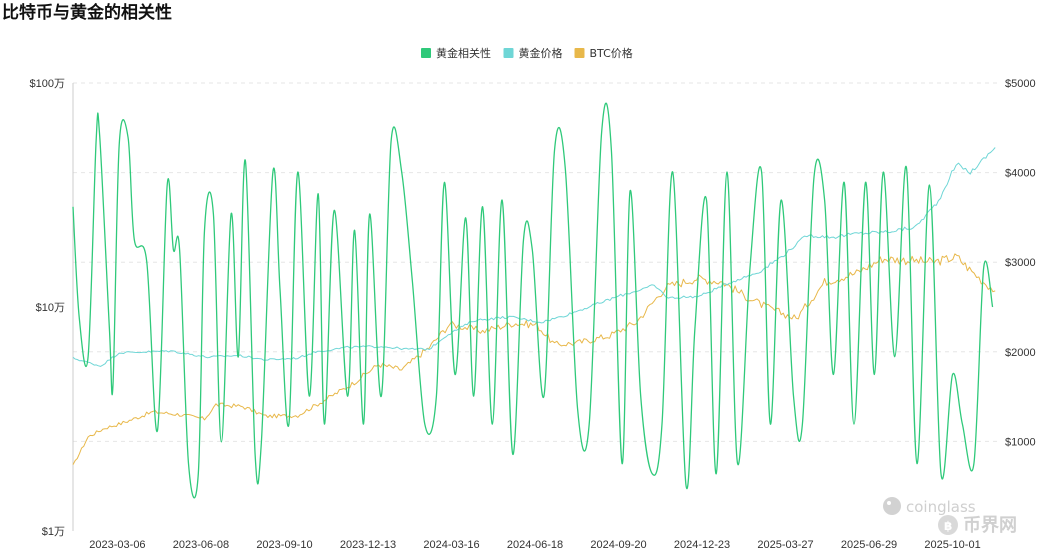 Image resolution: width=1051 pixels, height=552 pixels. What do you see at coordinates (892, 506) in the screenshot?
I see `coinglass-logo-icon` at bounding box center [892, 506].